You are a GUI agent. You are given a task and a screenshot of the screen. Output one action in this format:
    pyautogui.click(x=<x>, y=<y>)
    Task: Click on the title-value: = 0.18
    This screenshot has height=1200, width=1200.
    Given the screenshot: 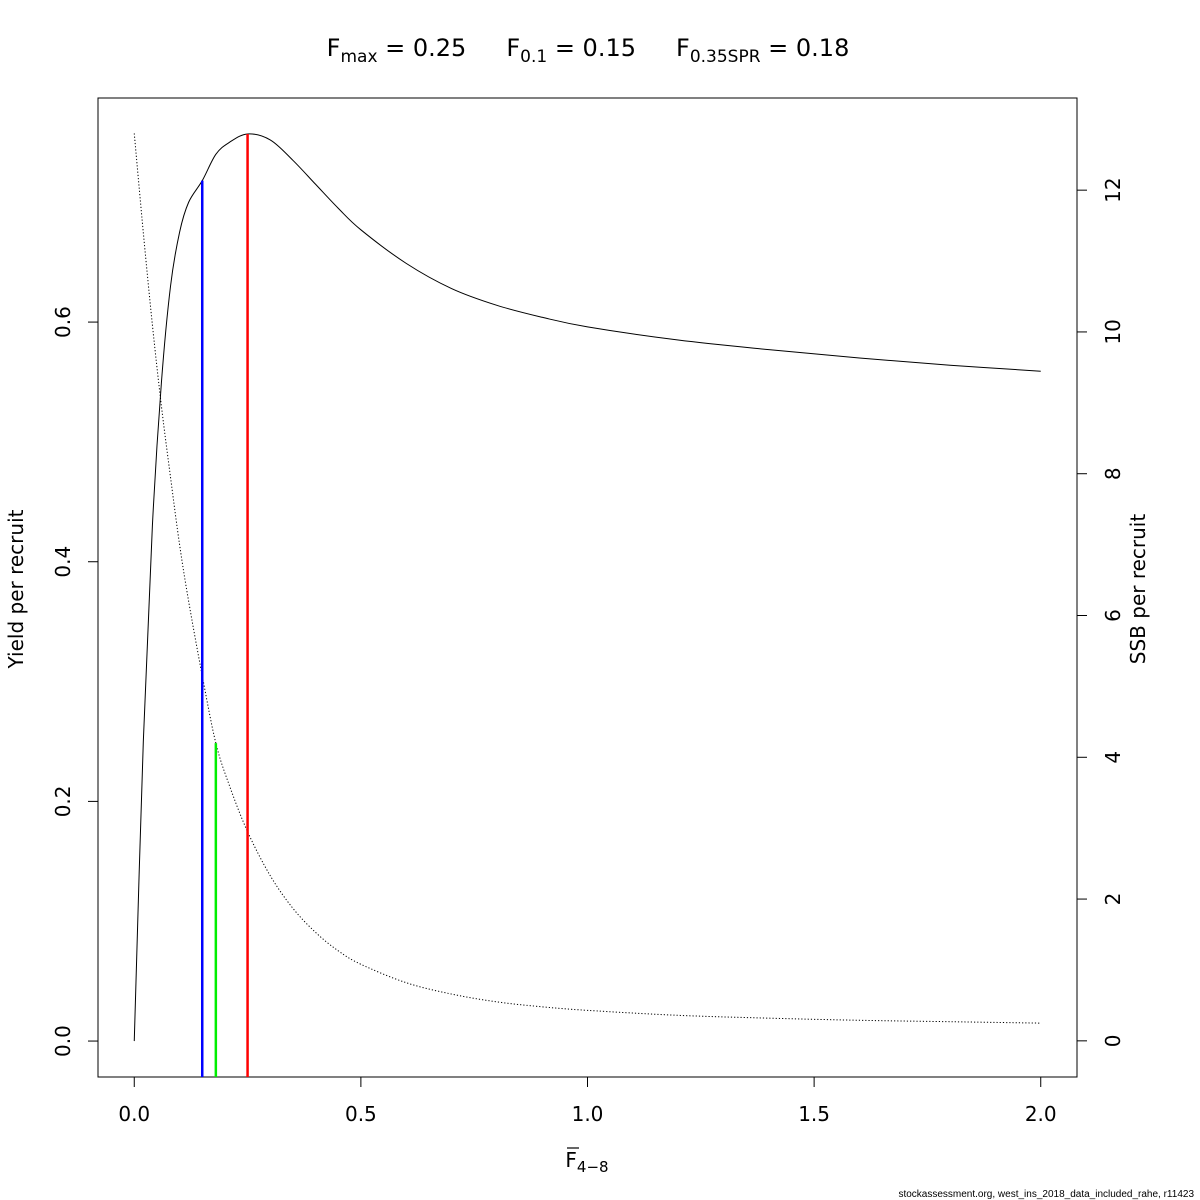 What is the action you would take?
    pyautogui.click(x=805, y=48)
    